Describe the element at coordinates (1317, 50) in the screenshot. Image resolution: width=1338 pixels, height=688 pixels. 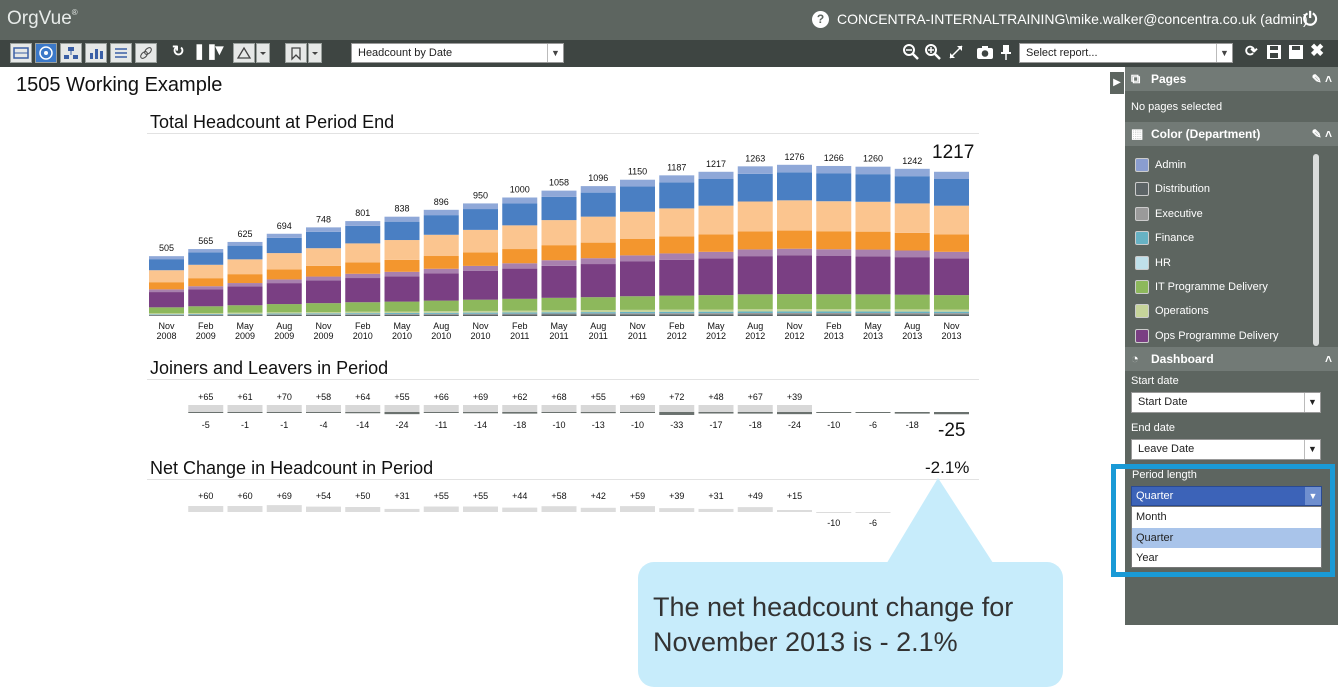
I see `close-icon: ✖` at that location.